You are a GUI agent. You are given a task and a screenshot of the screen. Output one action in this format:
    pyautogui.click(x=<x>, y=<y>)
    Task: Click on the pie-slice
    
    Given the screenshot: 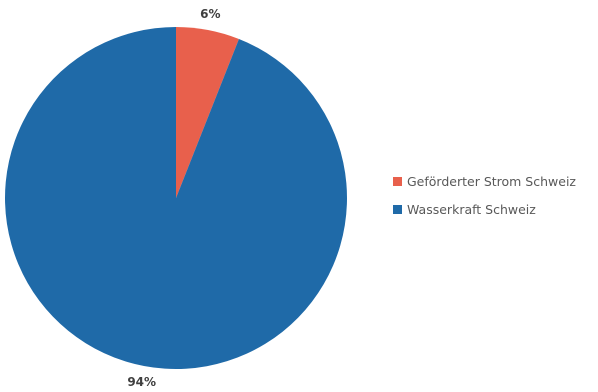 What is the action you would take?
    pyautogui.click(x=207, y=112)
    